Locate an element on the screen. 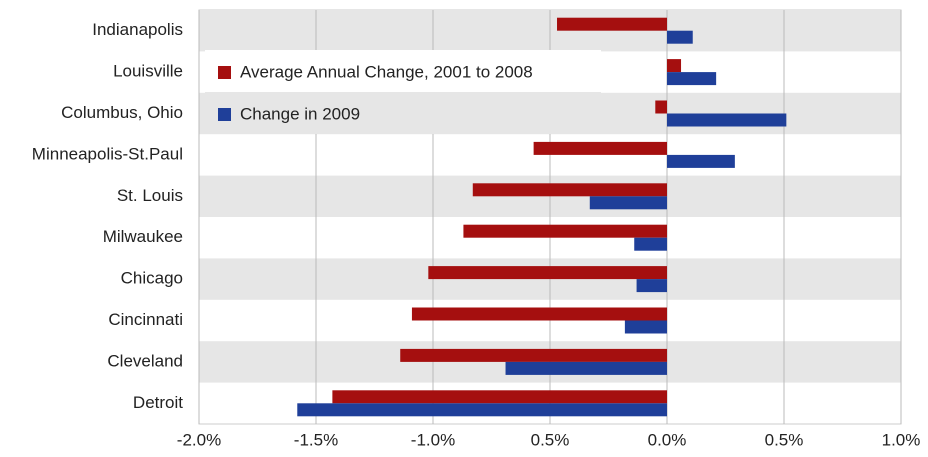 Image resolution: width=928 pixels, height=457 pixels. y-tick-label: Columbus, Ohio is located at coordinates (122, 112).